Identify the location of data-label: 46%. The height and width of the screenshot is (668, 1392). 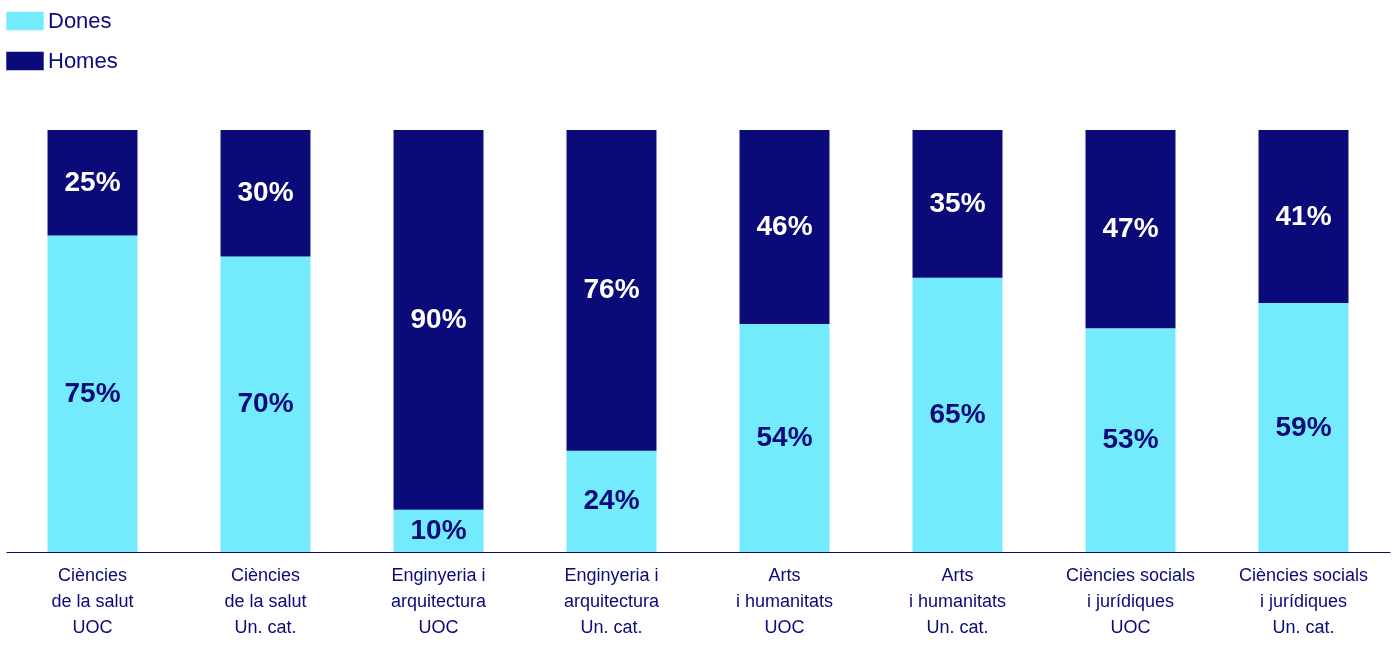
(784, 226).